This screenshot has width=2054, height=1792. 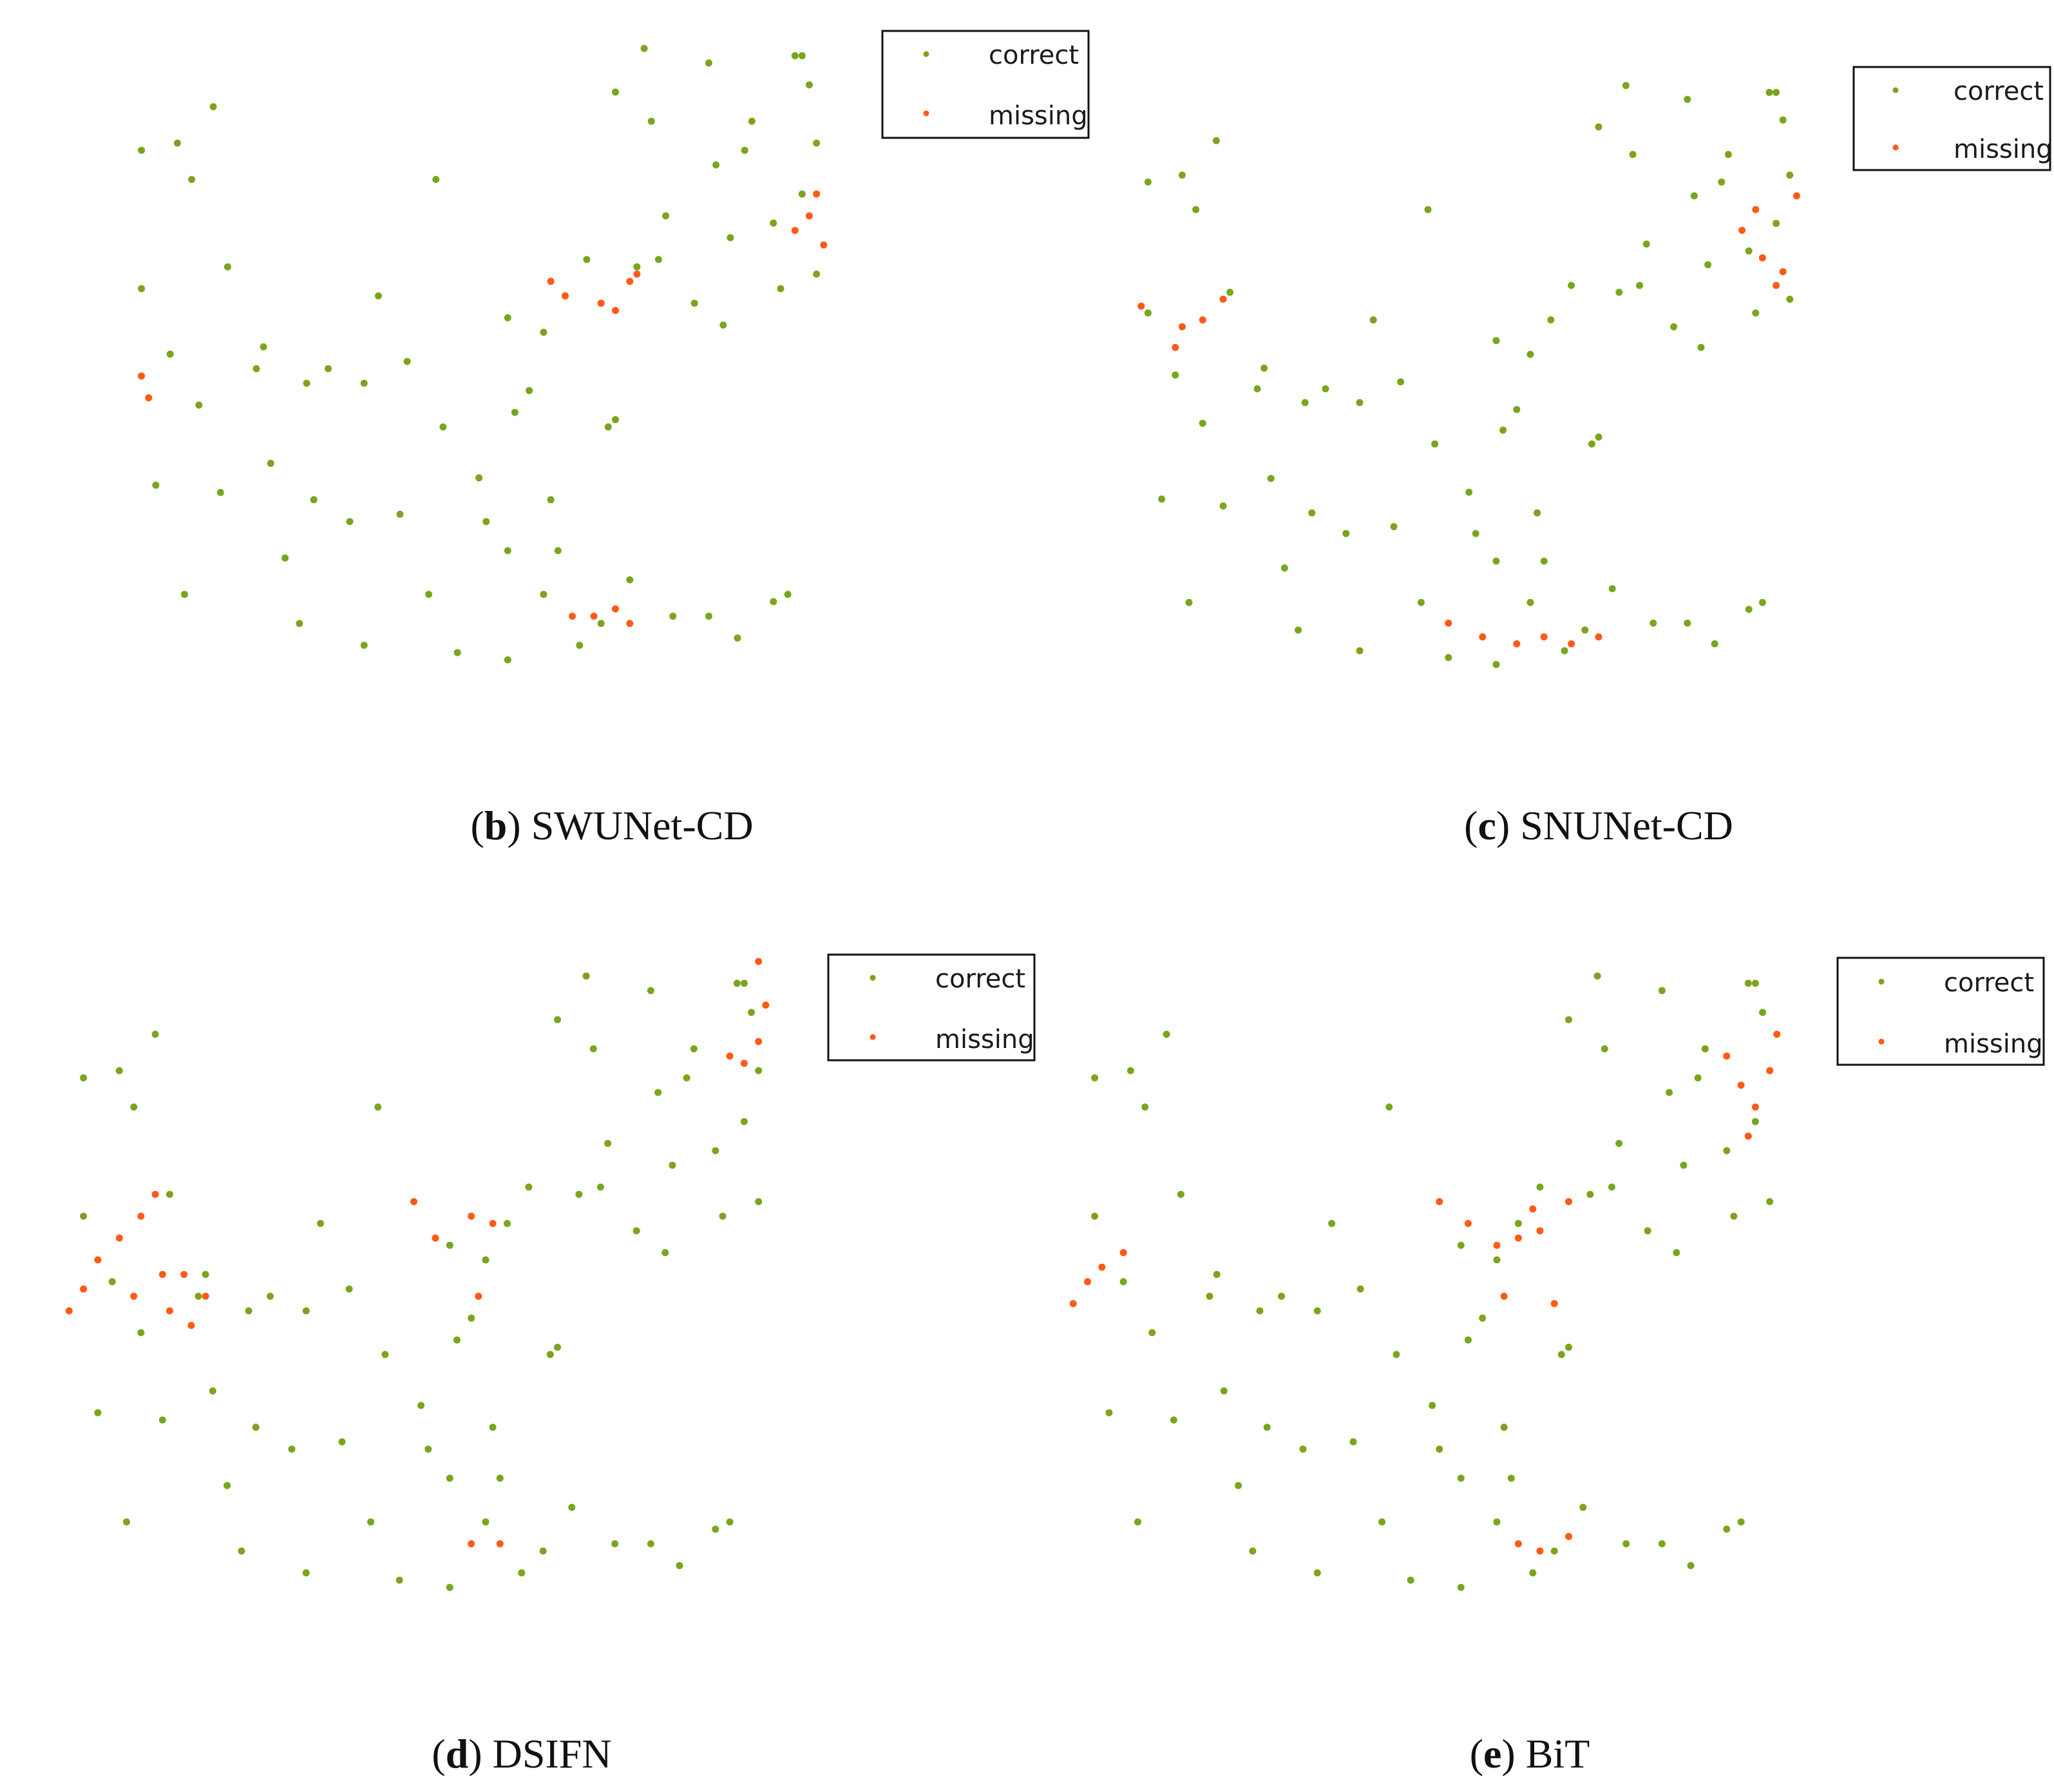 I want to click on legend-missing-marker, so click(x=873, y=1037).